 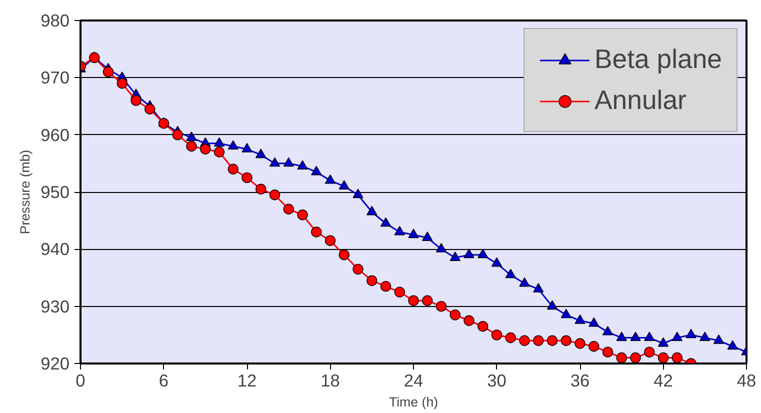 What do you see at coordinates (55, 306) in the screenshot?
I see `y-tick-label: 930` at bounding box center [55, 306].